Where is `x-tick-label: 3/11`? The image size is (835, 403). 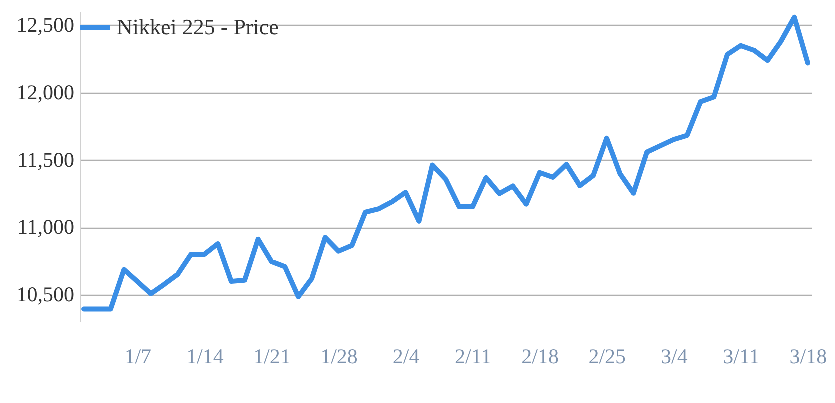
x-tick-label: 3/11 is located at coordinates (741, 356).